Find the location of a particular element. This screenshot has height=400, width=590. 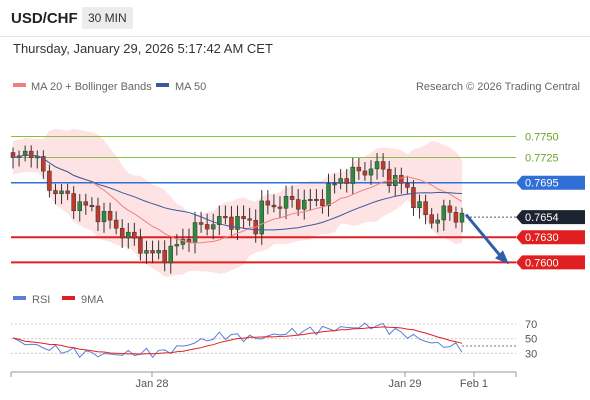

time-tick-label: Feb 1 is located at coordinates (474, 384).